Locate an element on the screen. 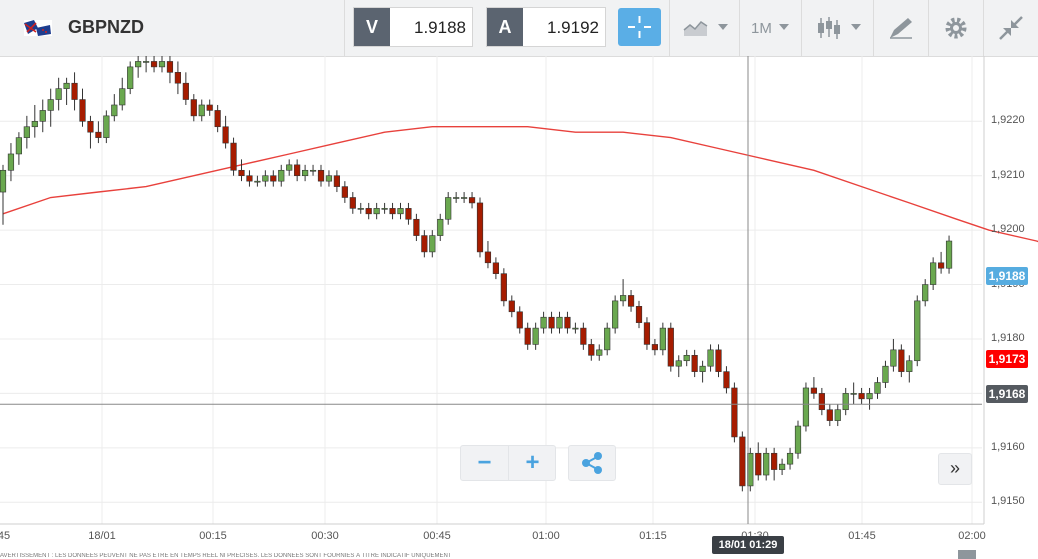  crosshair-button is located at coordinates (639, 27).